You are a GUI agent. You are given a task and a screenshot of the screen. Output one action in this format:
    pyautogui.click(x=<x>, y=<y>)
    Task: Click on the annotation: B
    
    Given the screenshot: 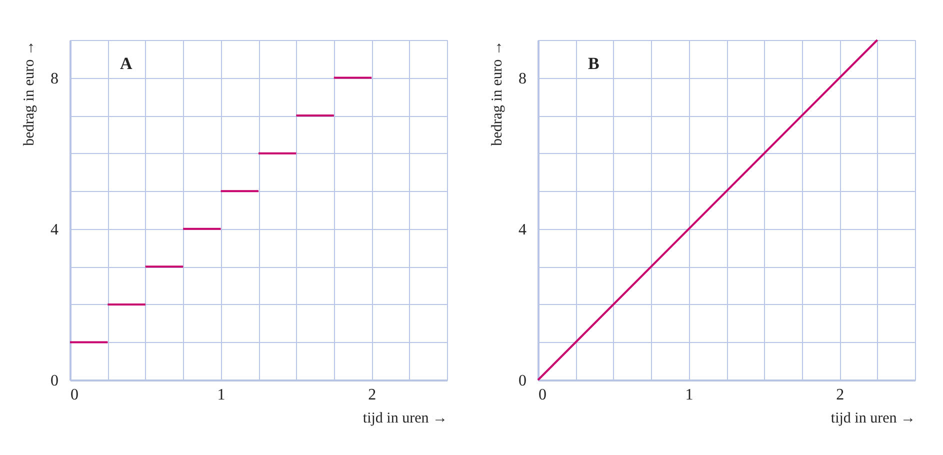 What is the action you would take?
    pyautogui.click(x=594, y=63)
    